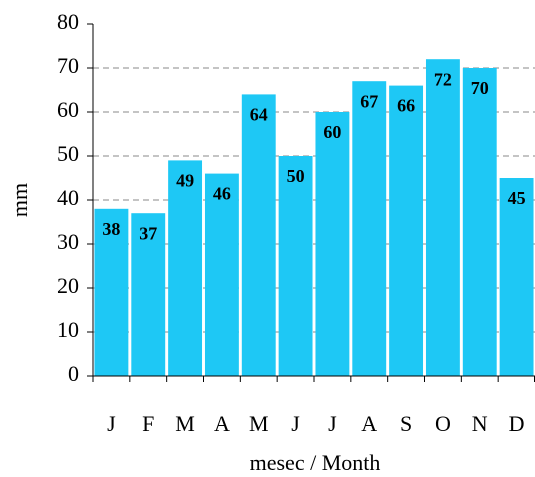 Image resolution: width=535 pixels, height=477 pixels. Describe the element at coordinates (68, 109) in the screenshot. I see `y-tick-label: 60` at that location.